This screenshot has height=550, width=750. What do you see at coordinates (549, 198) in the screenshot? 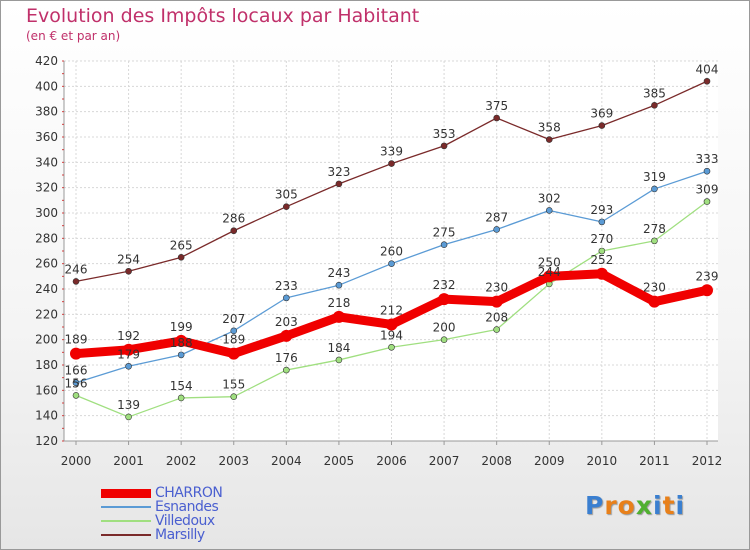
I see `data-label: 302` at bounding box center [549, 198].